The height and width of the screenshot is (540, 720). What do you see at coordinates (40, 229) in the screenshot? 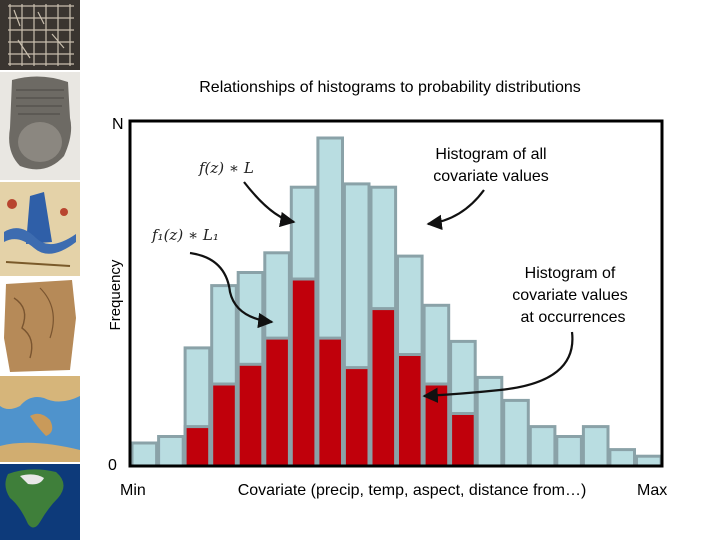
I see `medieval-map-image` at bounding box center [40, 229].